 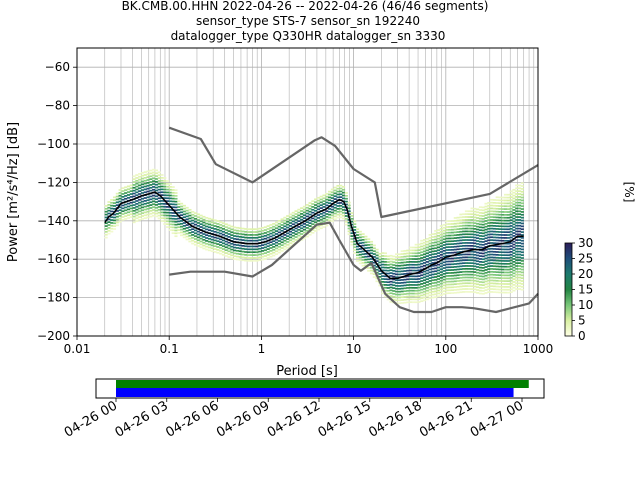 I want to click on data-available-bar, so click(x=322, y=384).